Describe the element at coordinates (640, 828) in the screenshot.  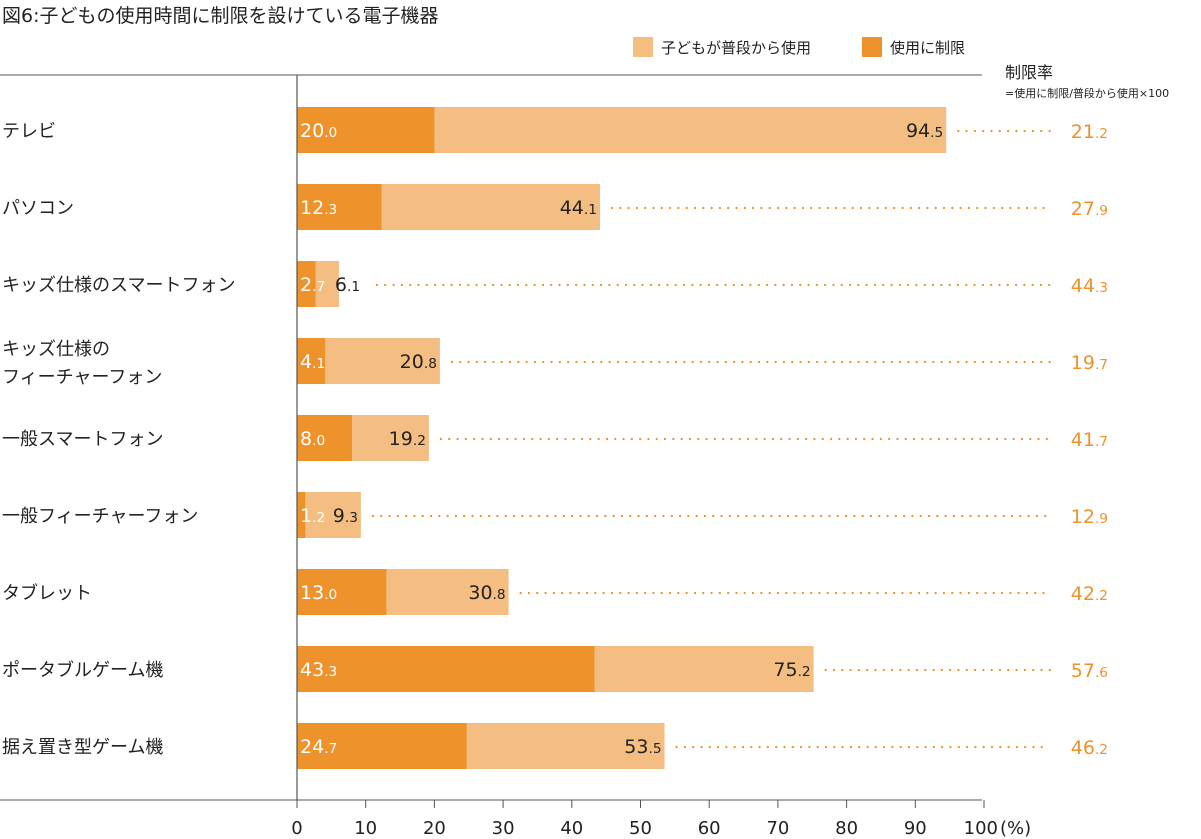
I see `x-tick-label: 50` at that location.